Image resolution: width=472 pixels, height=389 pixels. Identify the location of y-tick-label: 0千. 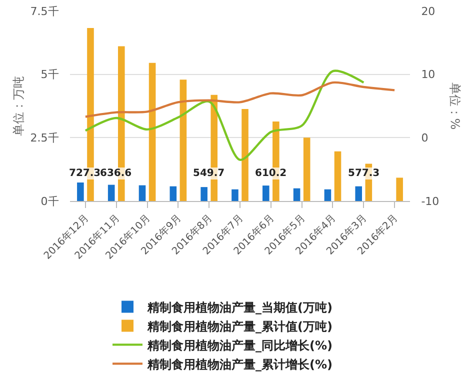
(49, 201).